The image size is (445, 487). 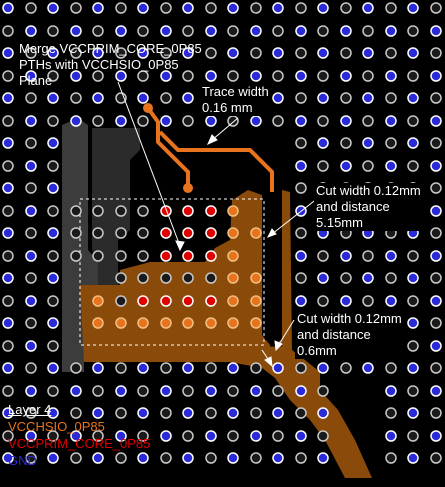 What do you see at coordinates (334, 334) in the screenshot?
I see `annotation-line: and distance` at bounding box center [334, 334].